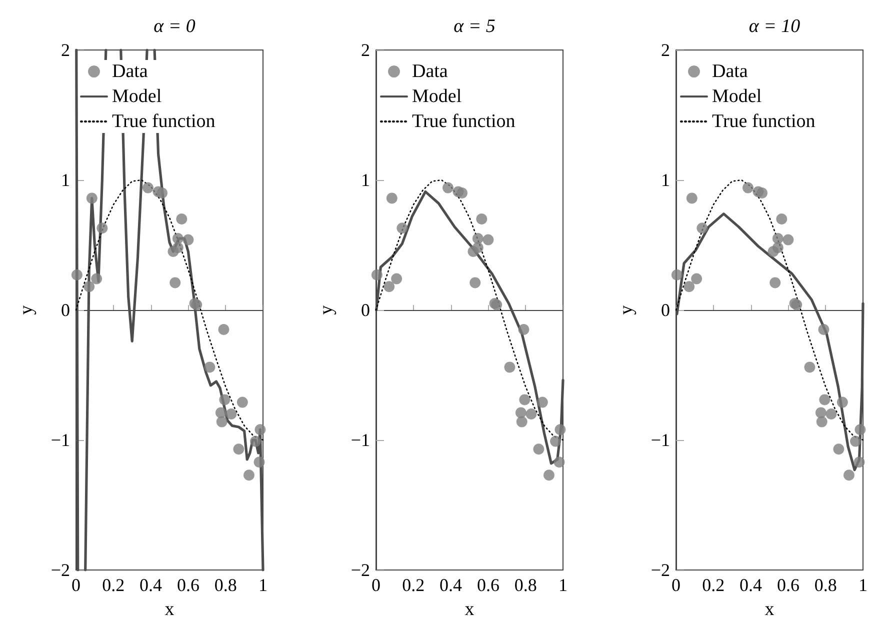 This screenshot has height=632, width=876. What do you see at coordinates (475, 26) in the screenshot?
I see `chart-title: α = 5` at bounding box center [475, 26].